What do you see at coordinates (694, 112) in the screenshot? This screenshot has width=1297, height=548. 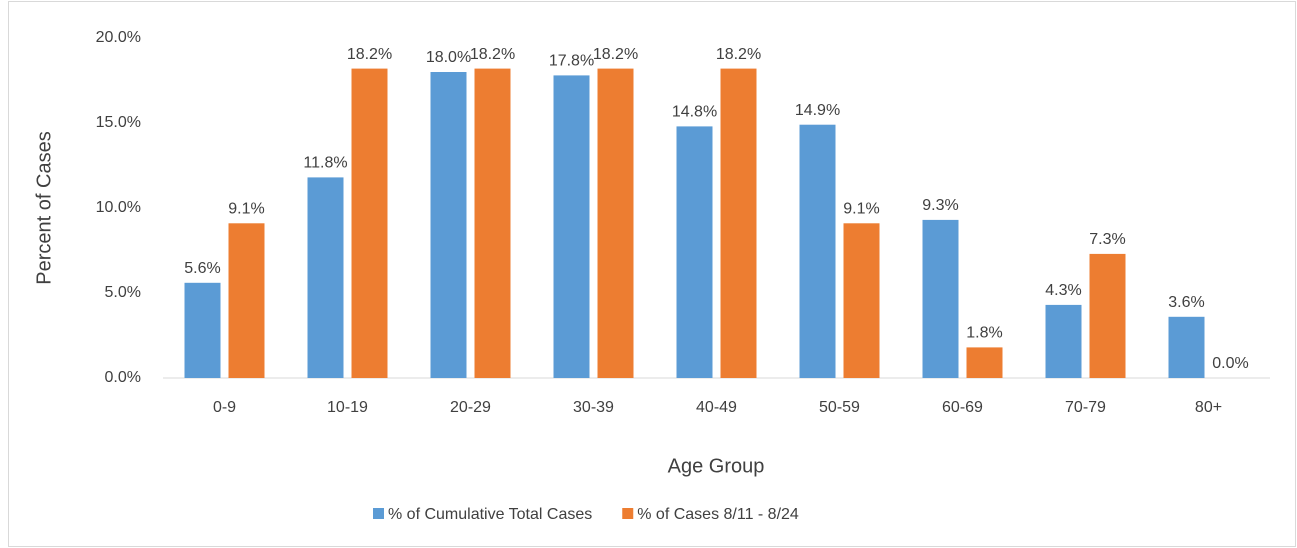 I see `data-label: 14.8%` at bounding box center [694, 112].